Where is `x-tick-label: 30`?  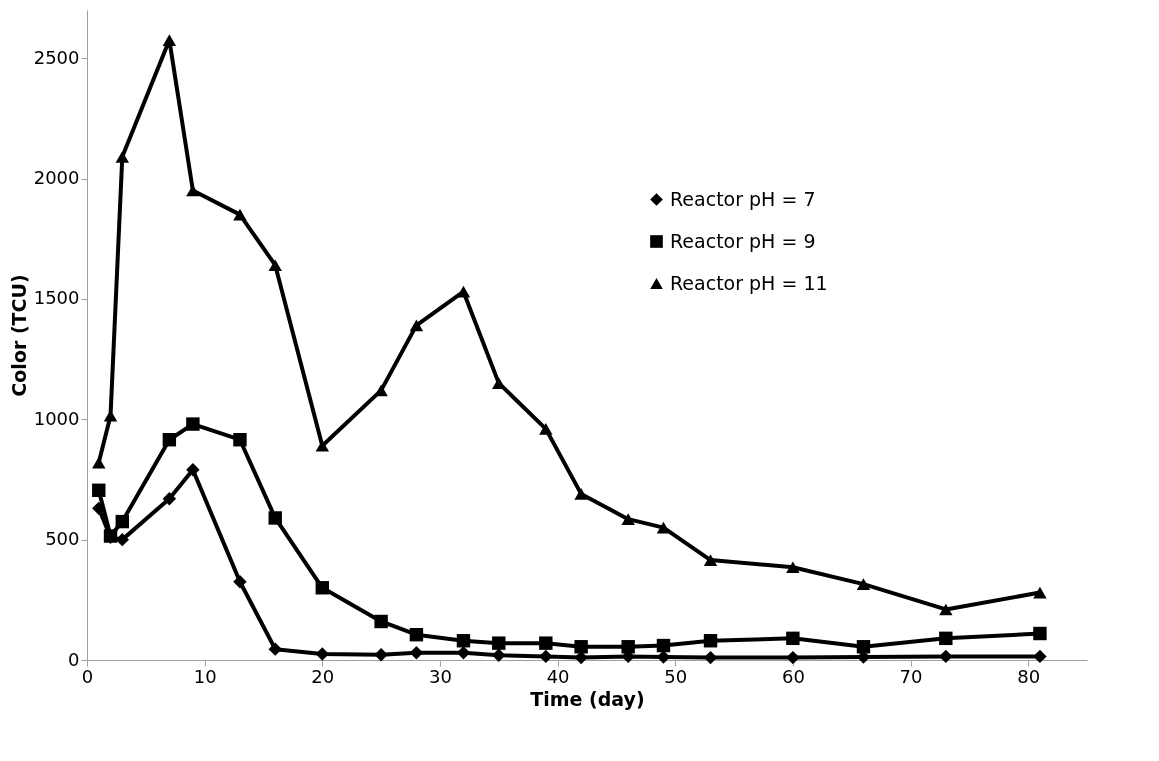 x-tick-label: 30 is located at coordinates (440, 676).